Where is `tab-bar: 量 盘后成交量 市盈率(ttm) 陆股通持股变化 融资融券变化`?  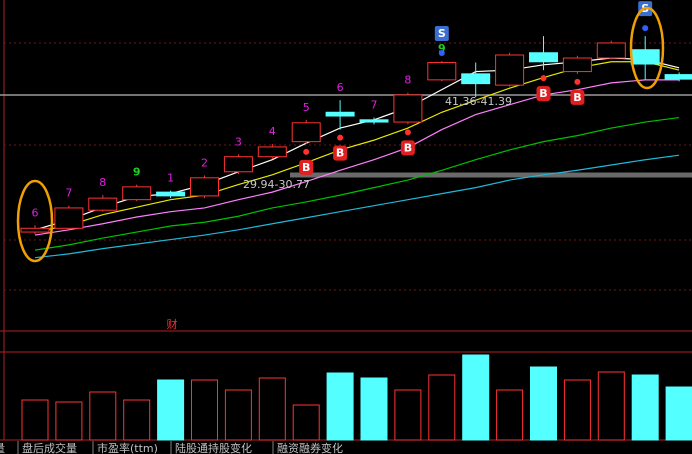 tab-bar: 量 盘后成交量 市盈率(ttm) 陆股通持股变化 融资融券变化 is located at coordinates (171, 447).